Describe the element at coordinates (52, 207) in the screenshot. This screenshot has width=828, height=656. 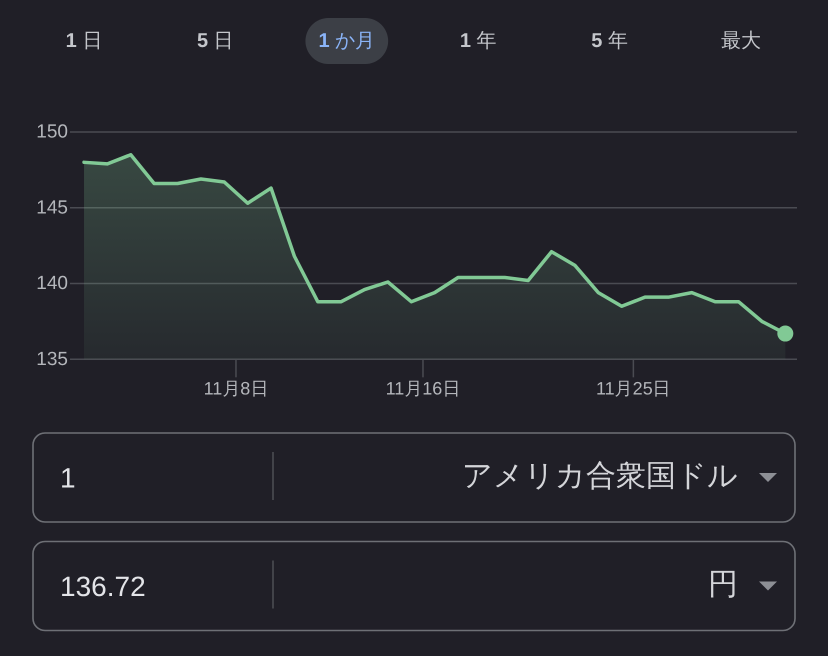
I see `y-tick-label: 145` at that location.